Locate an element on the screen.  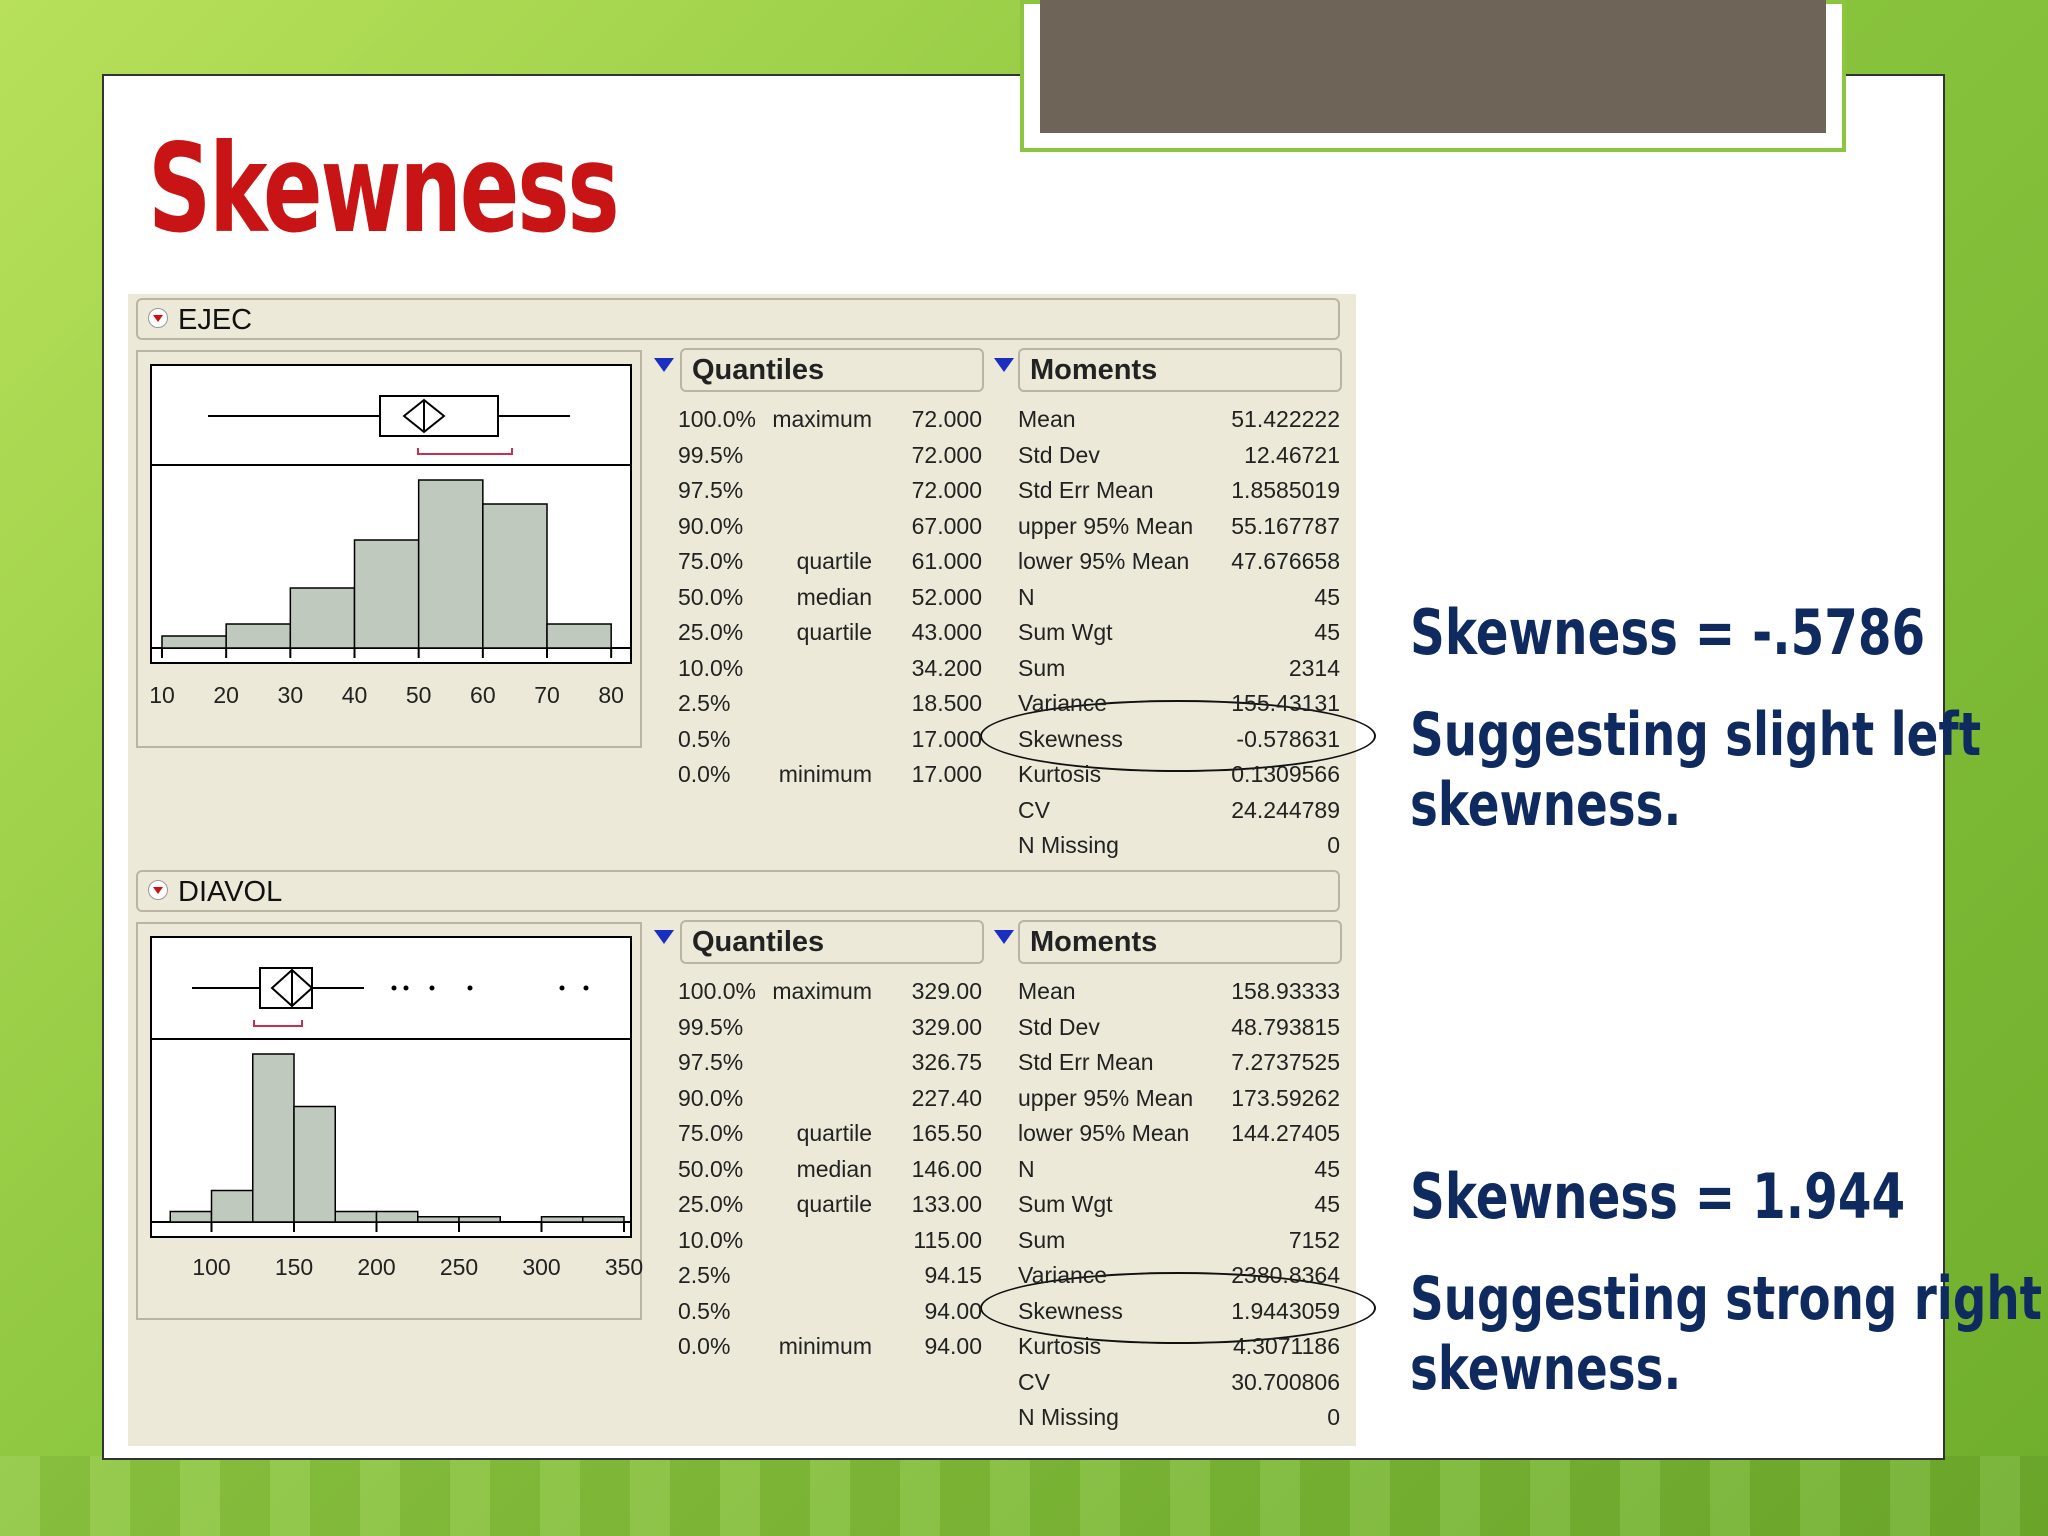
moment-name: Kurtosis is located at coordinates (1060, 1346).